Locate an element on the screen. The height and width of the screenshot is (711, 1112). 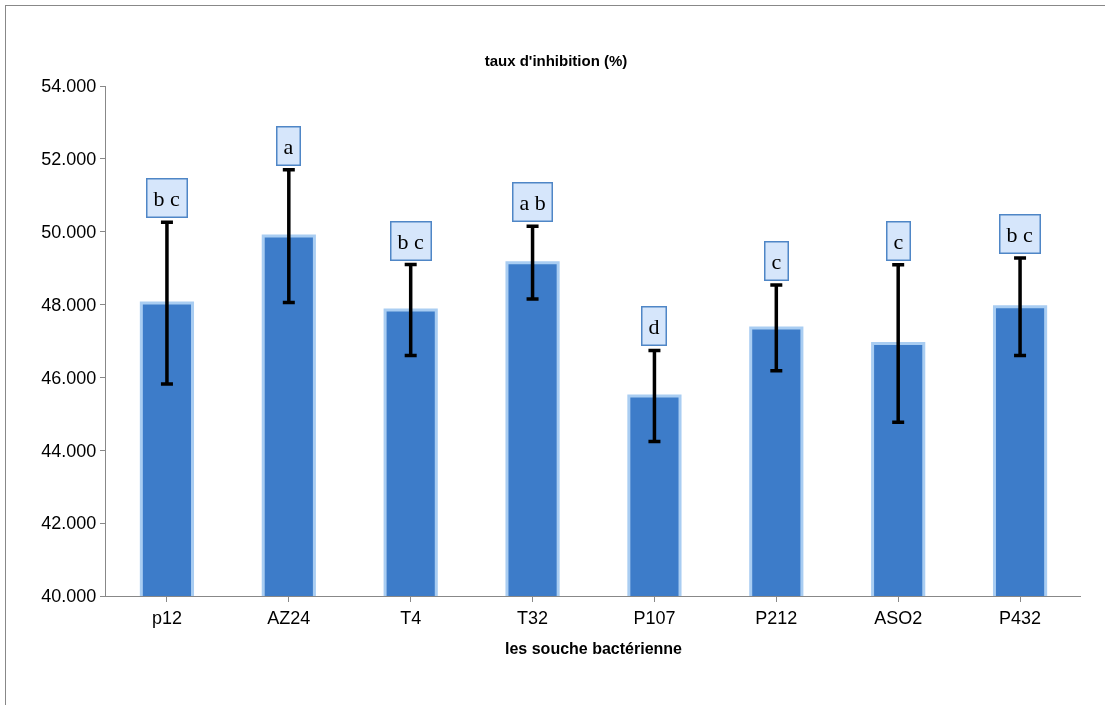
annotation: a is located at coordinates (288, 146).